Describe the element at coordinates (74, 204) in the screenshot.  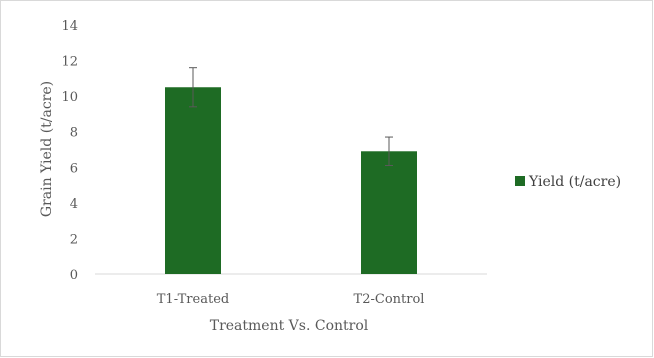
I see `y-tick-label: 4` at that location.